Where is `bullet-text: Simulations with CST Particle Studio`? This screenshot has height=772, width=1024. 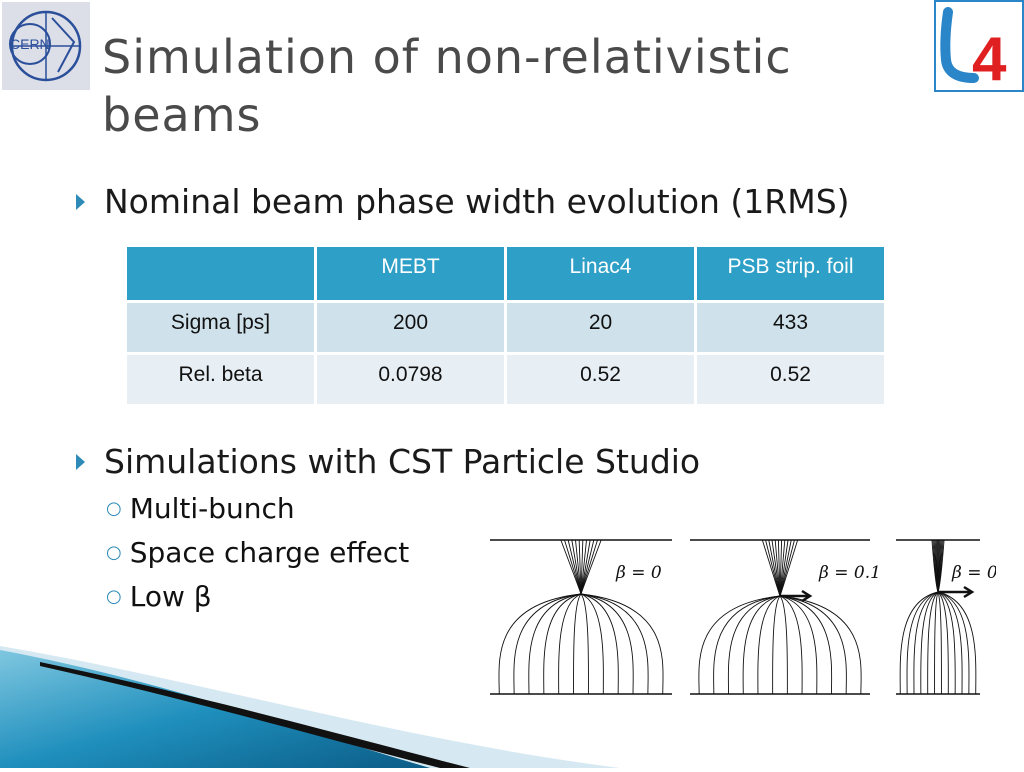 bullet-text: Simulations with CST Particle Studio is located at coordinates (402, 461).